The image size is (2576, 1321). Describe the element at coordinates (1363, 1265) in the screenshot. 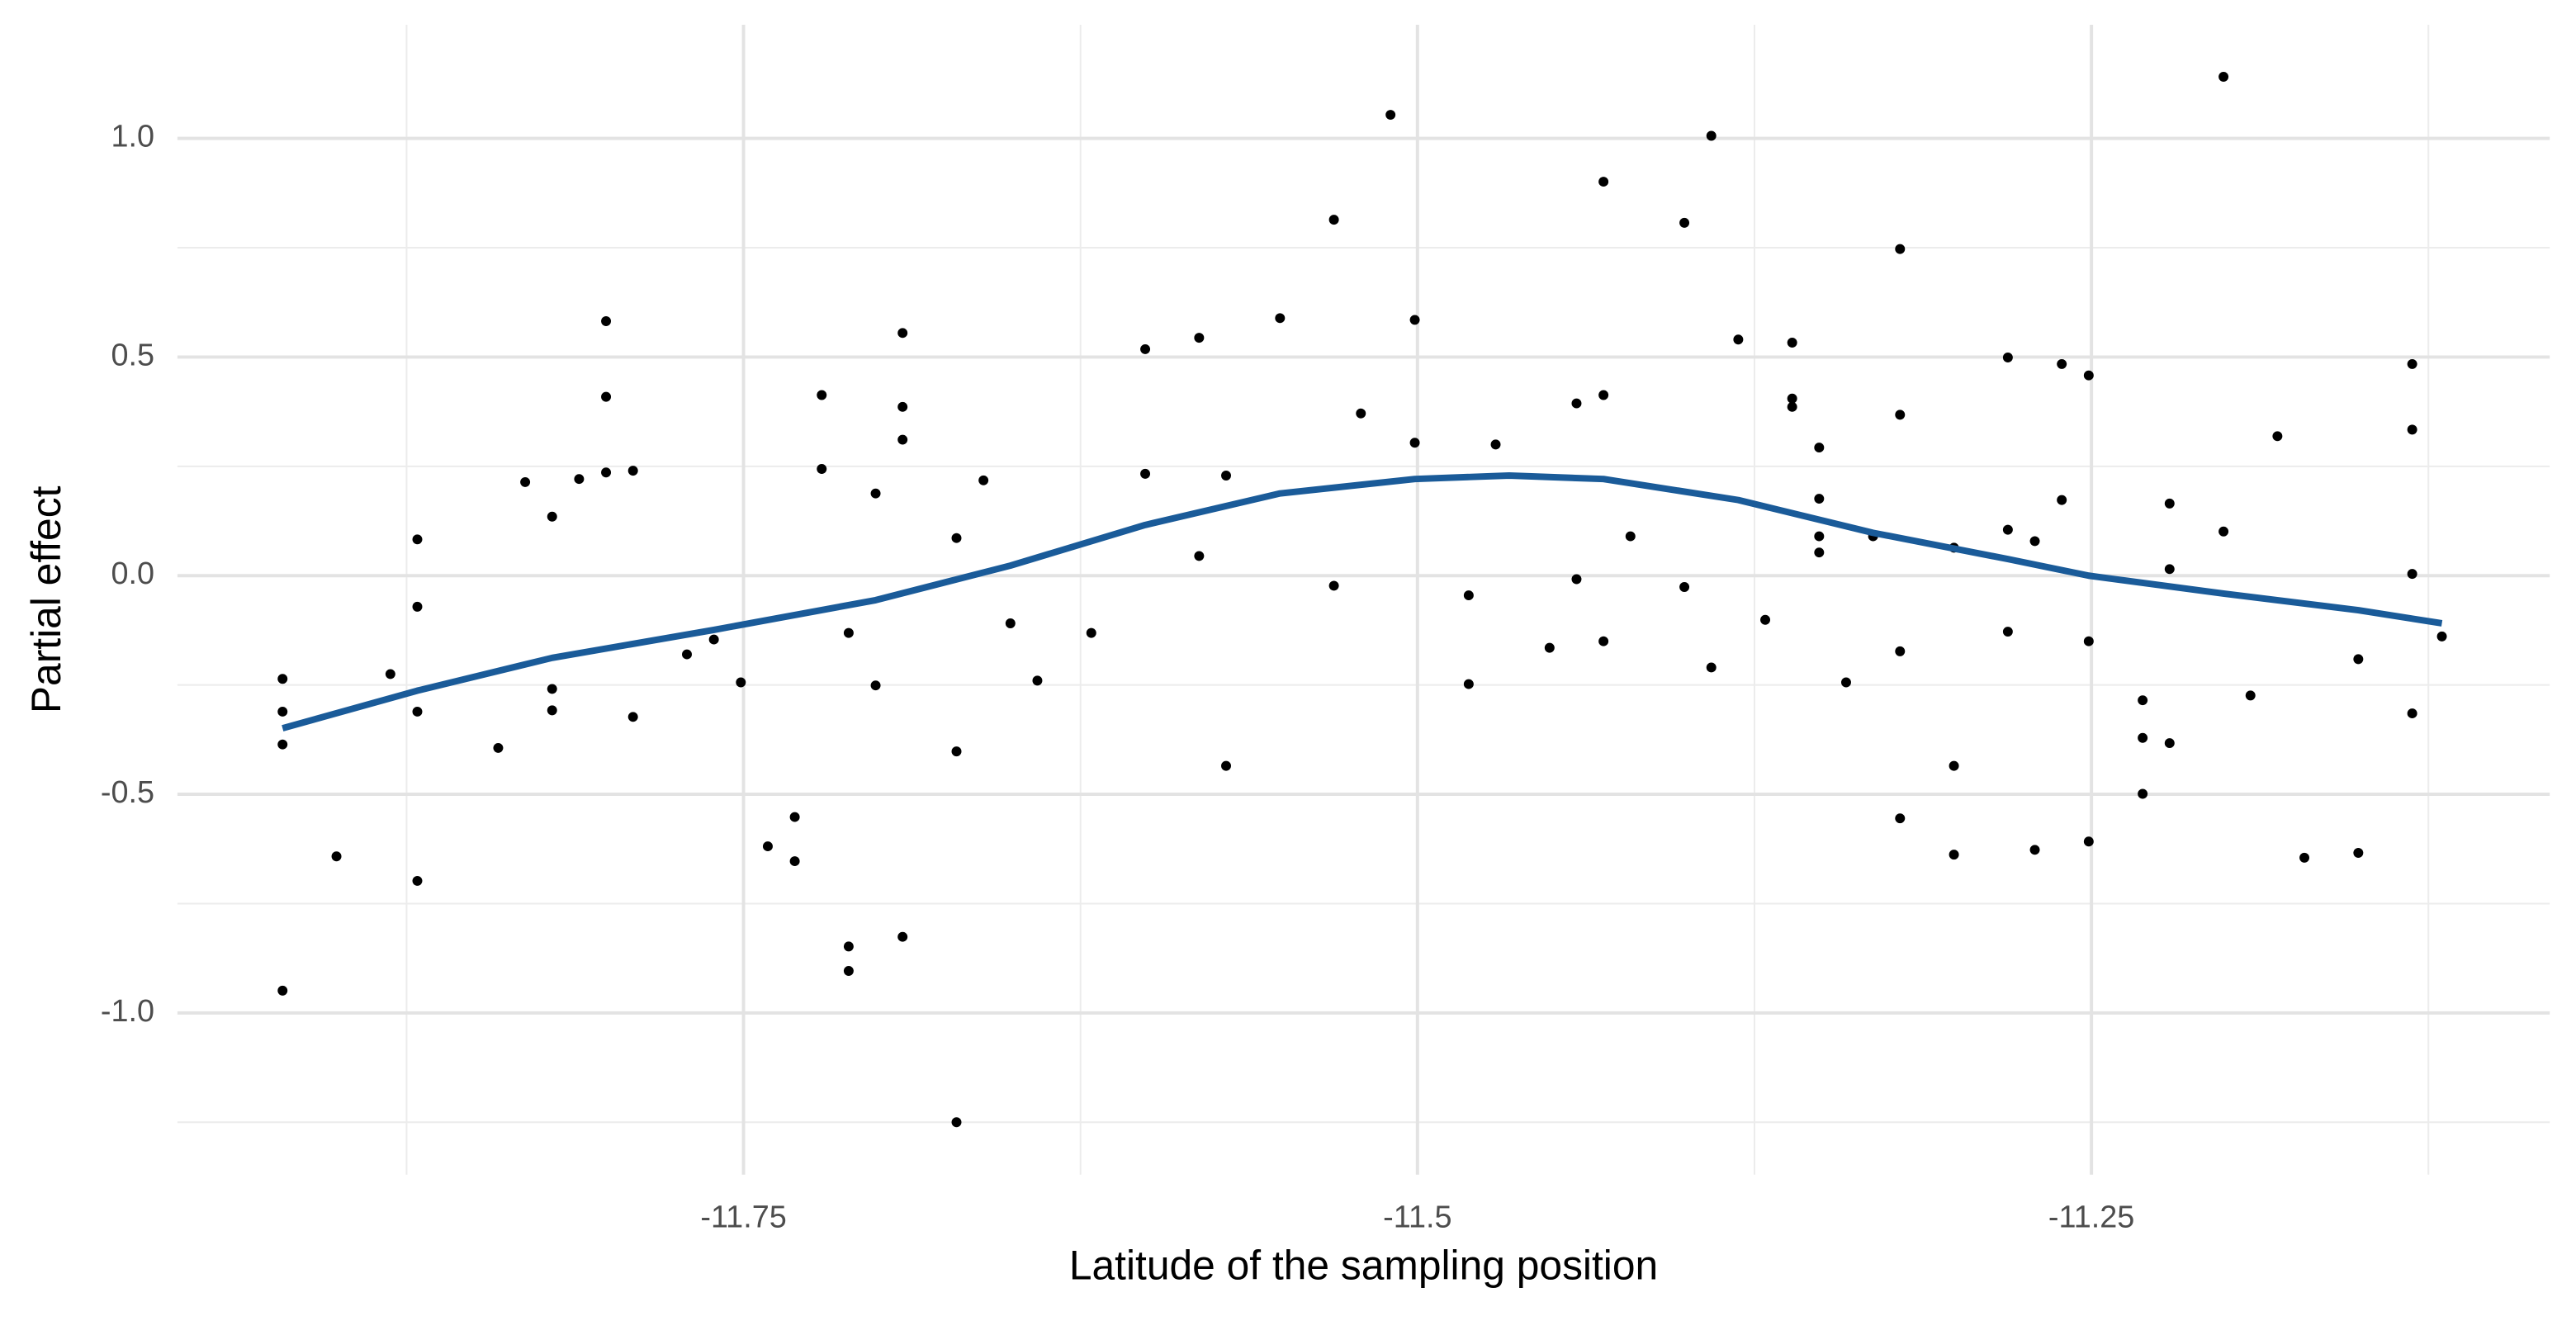

I see `x-axis-title: Latitude of the sampling position` at that location.